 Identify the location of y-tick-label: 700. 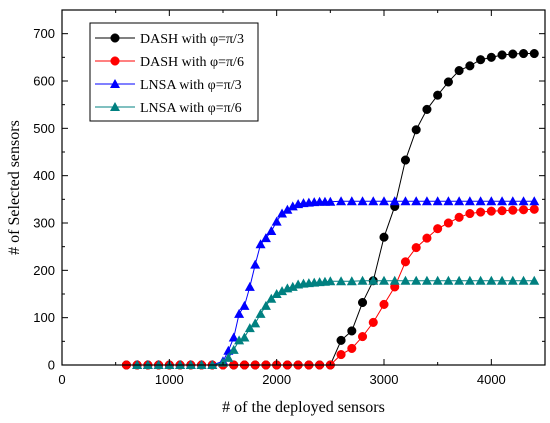
(44, 33).